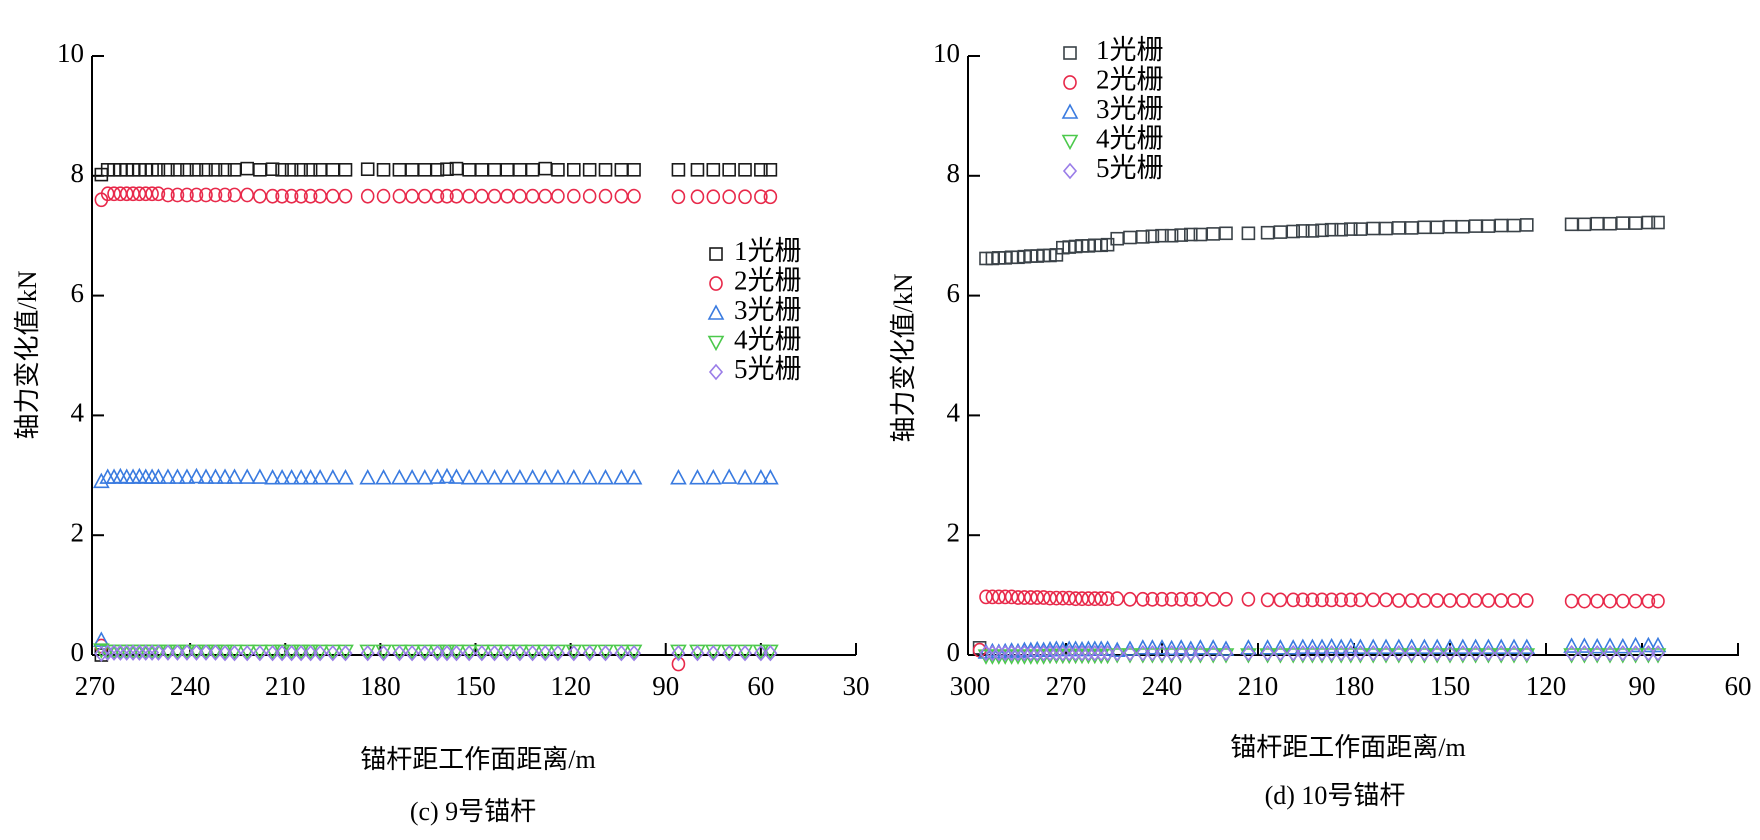 This screenshot has width=1760, height=840. I want to click on x-tick-label: 240, so click(1162, 686).